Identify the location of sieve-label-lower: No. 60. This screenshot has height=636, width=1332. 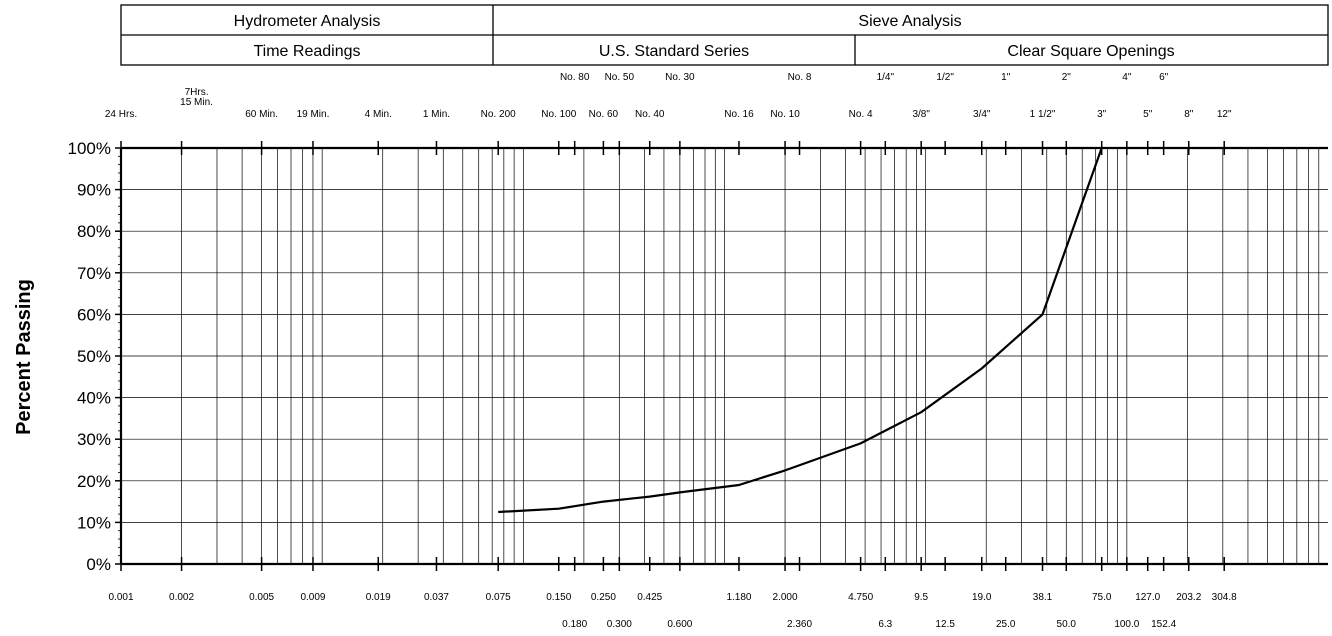
(604, 114).